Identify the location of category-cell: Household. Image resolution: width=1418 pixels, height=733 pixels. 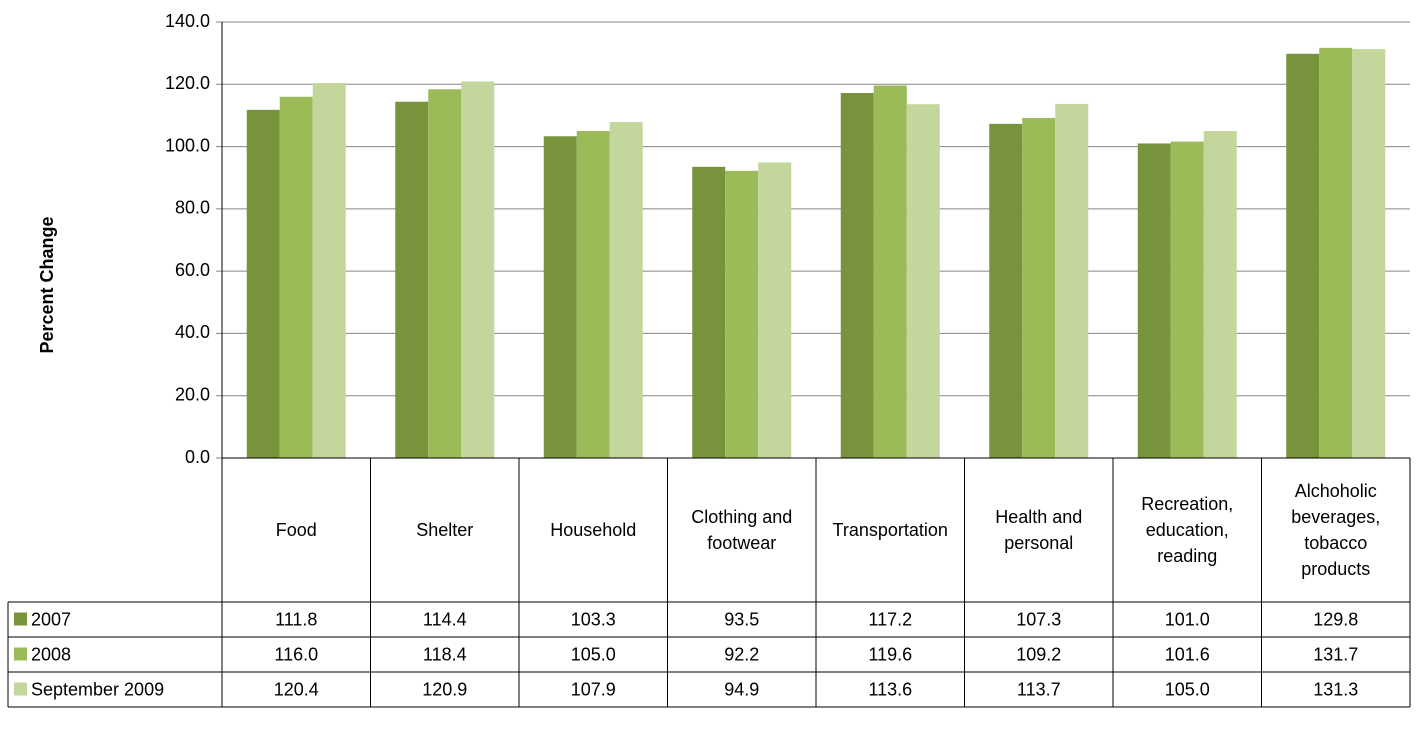
(593, 530).